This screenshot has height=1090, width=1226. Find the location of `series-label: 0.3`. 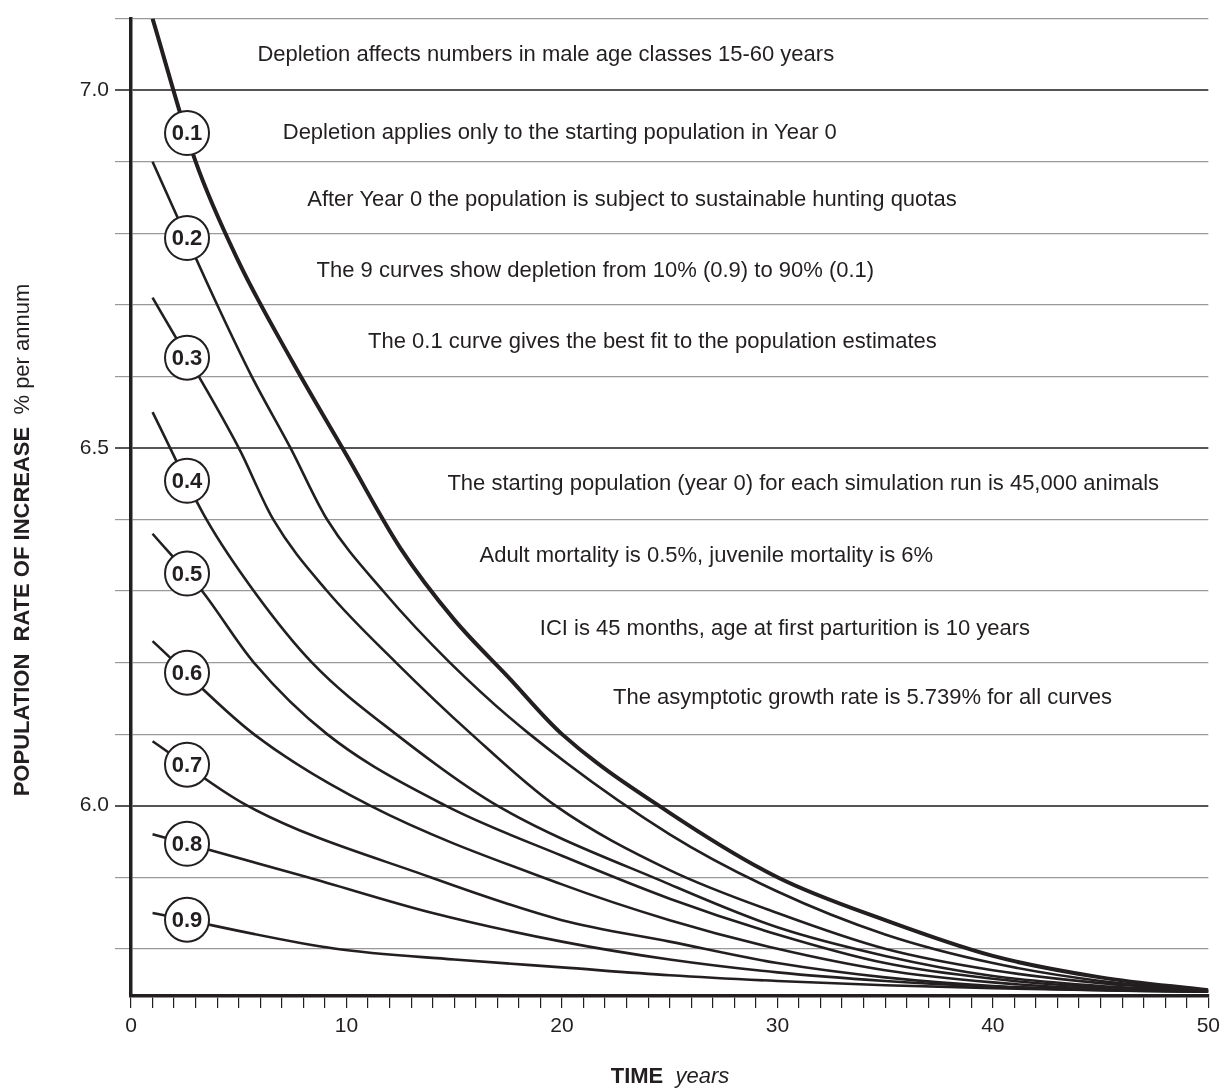

series-label: 0.3 is located at coordinates (187, 357).